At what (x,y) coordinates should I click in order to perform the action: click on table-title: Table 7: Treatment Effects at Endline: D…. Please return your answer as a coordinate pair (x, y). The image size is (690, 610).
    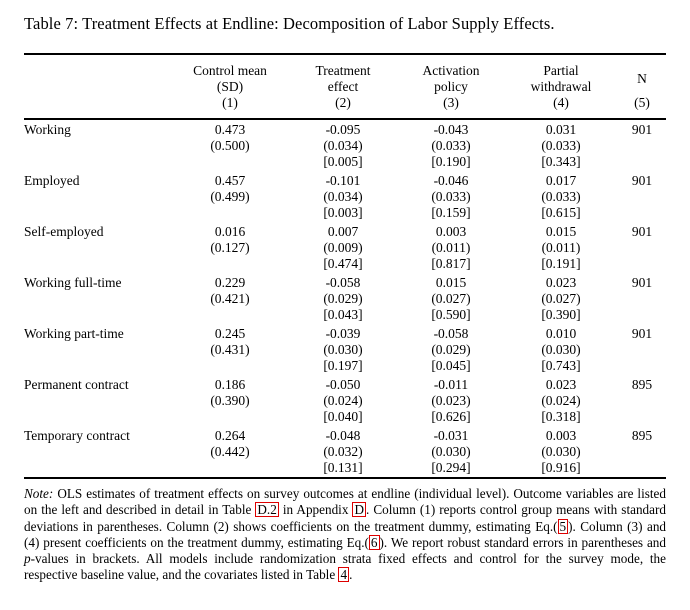
    Looking at the image, I should click on (289, 23).